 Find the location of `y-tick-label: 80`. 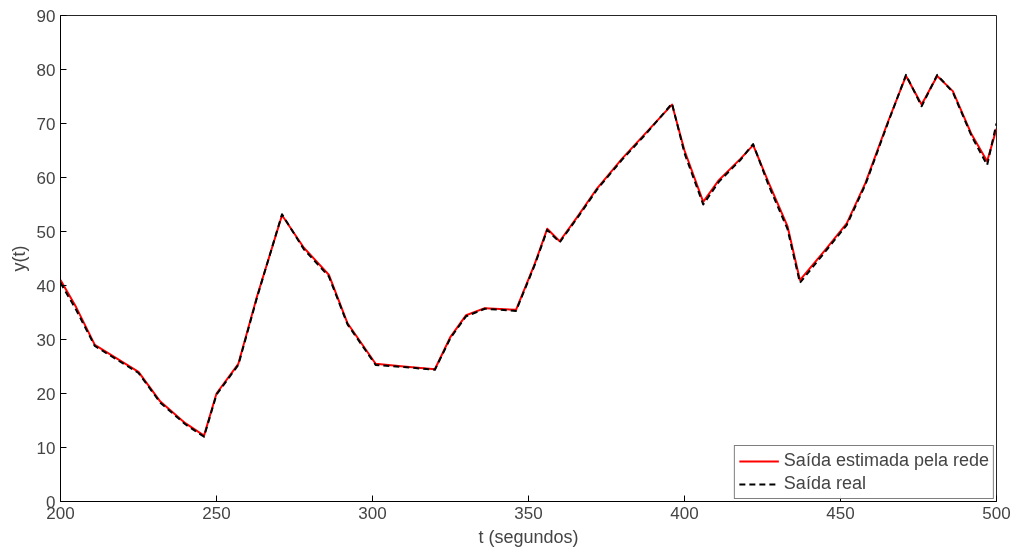

y-tick-label: 80 is located at coordinates (46, 70).